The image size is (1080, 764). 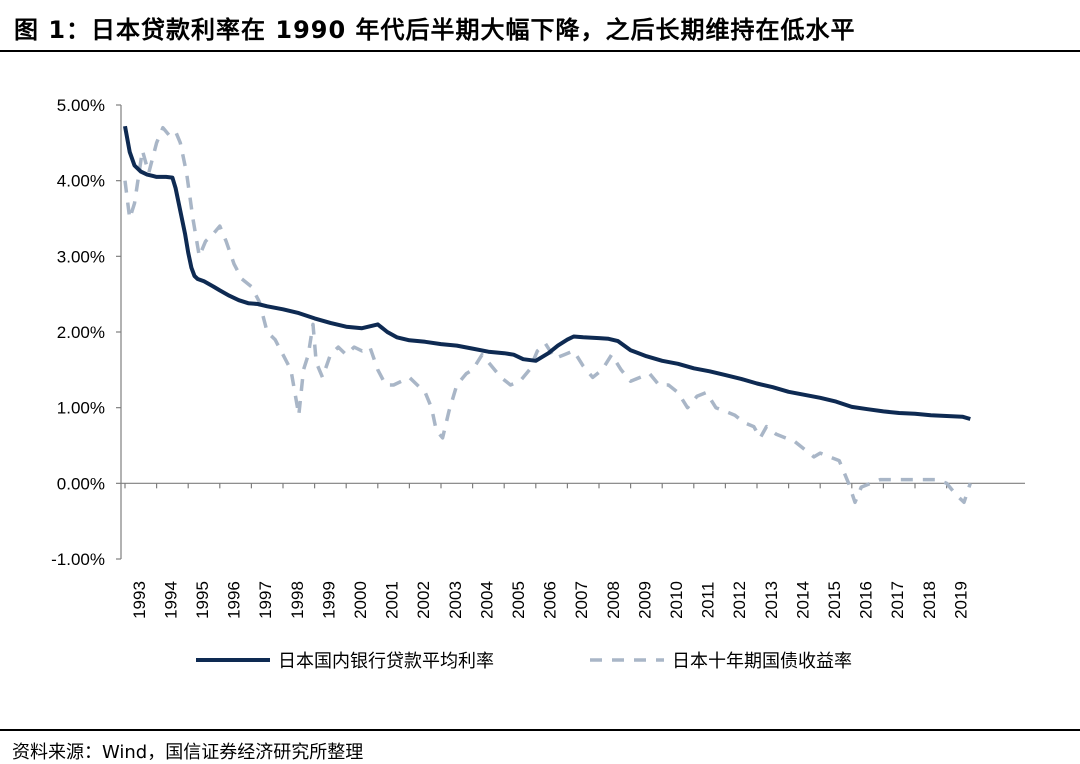 What do you see at coordinates (386, 661) in the screenshot?
I see `legend-label-loan-rate: 日本国内银行贷款平均利率` at bounding box center [386, 661].